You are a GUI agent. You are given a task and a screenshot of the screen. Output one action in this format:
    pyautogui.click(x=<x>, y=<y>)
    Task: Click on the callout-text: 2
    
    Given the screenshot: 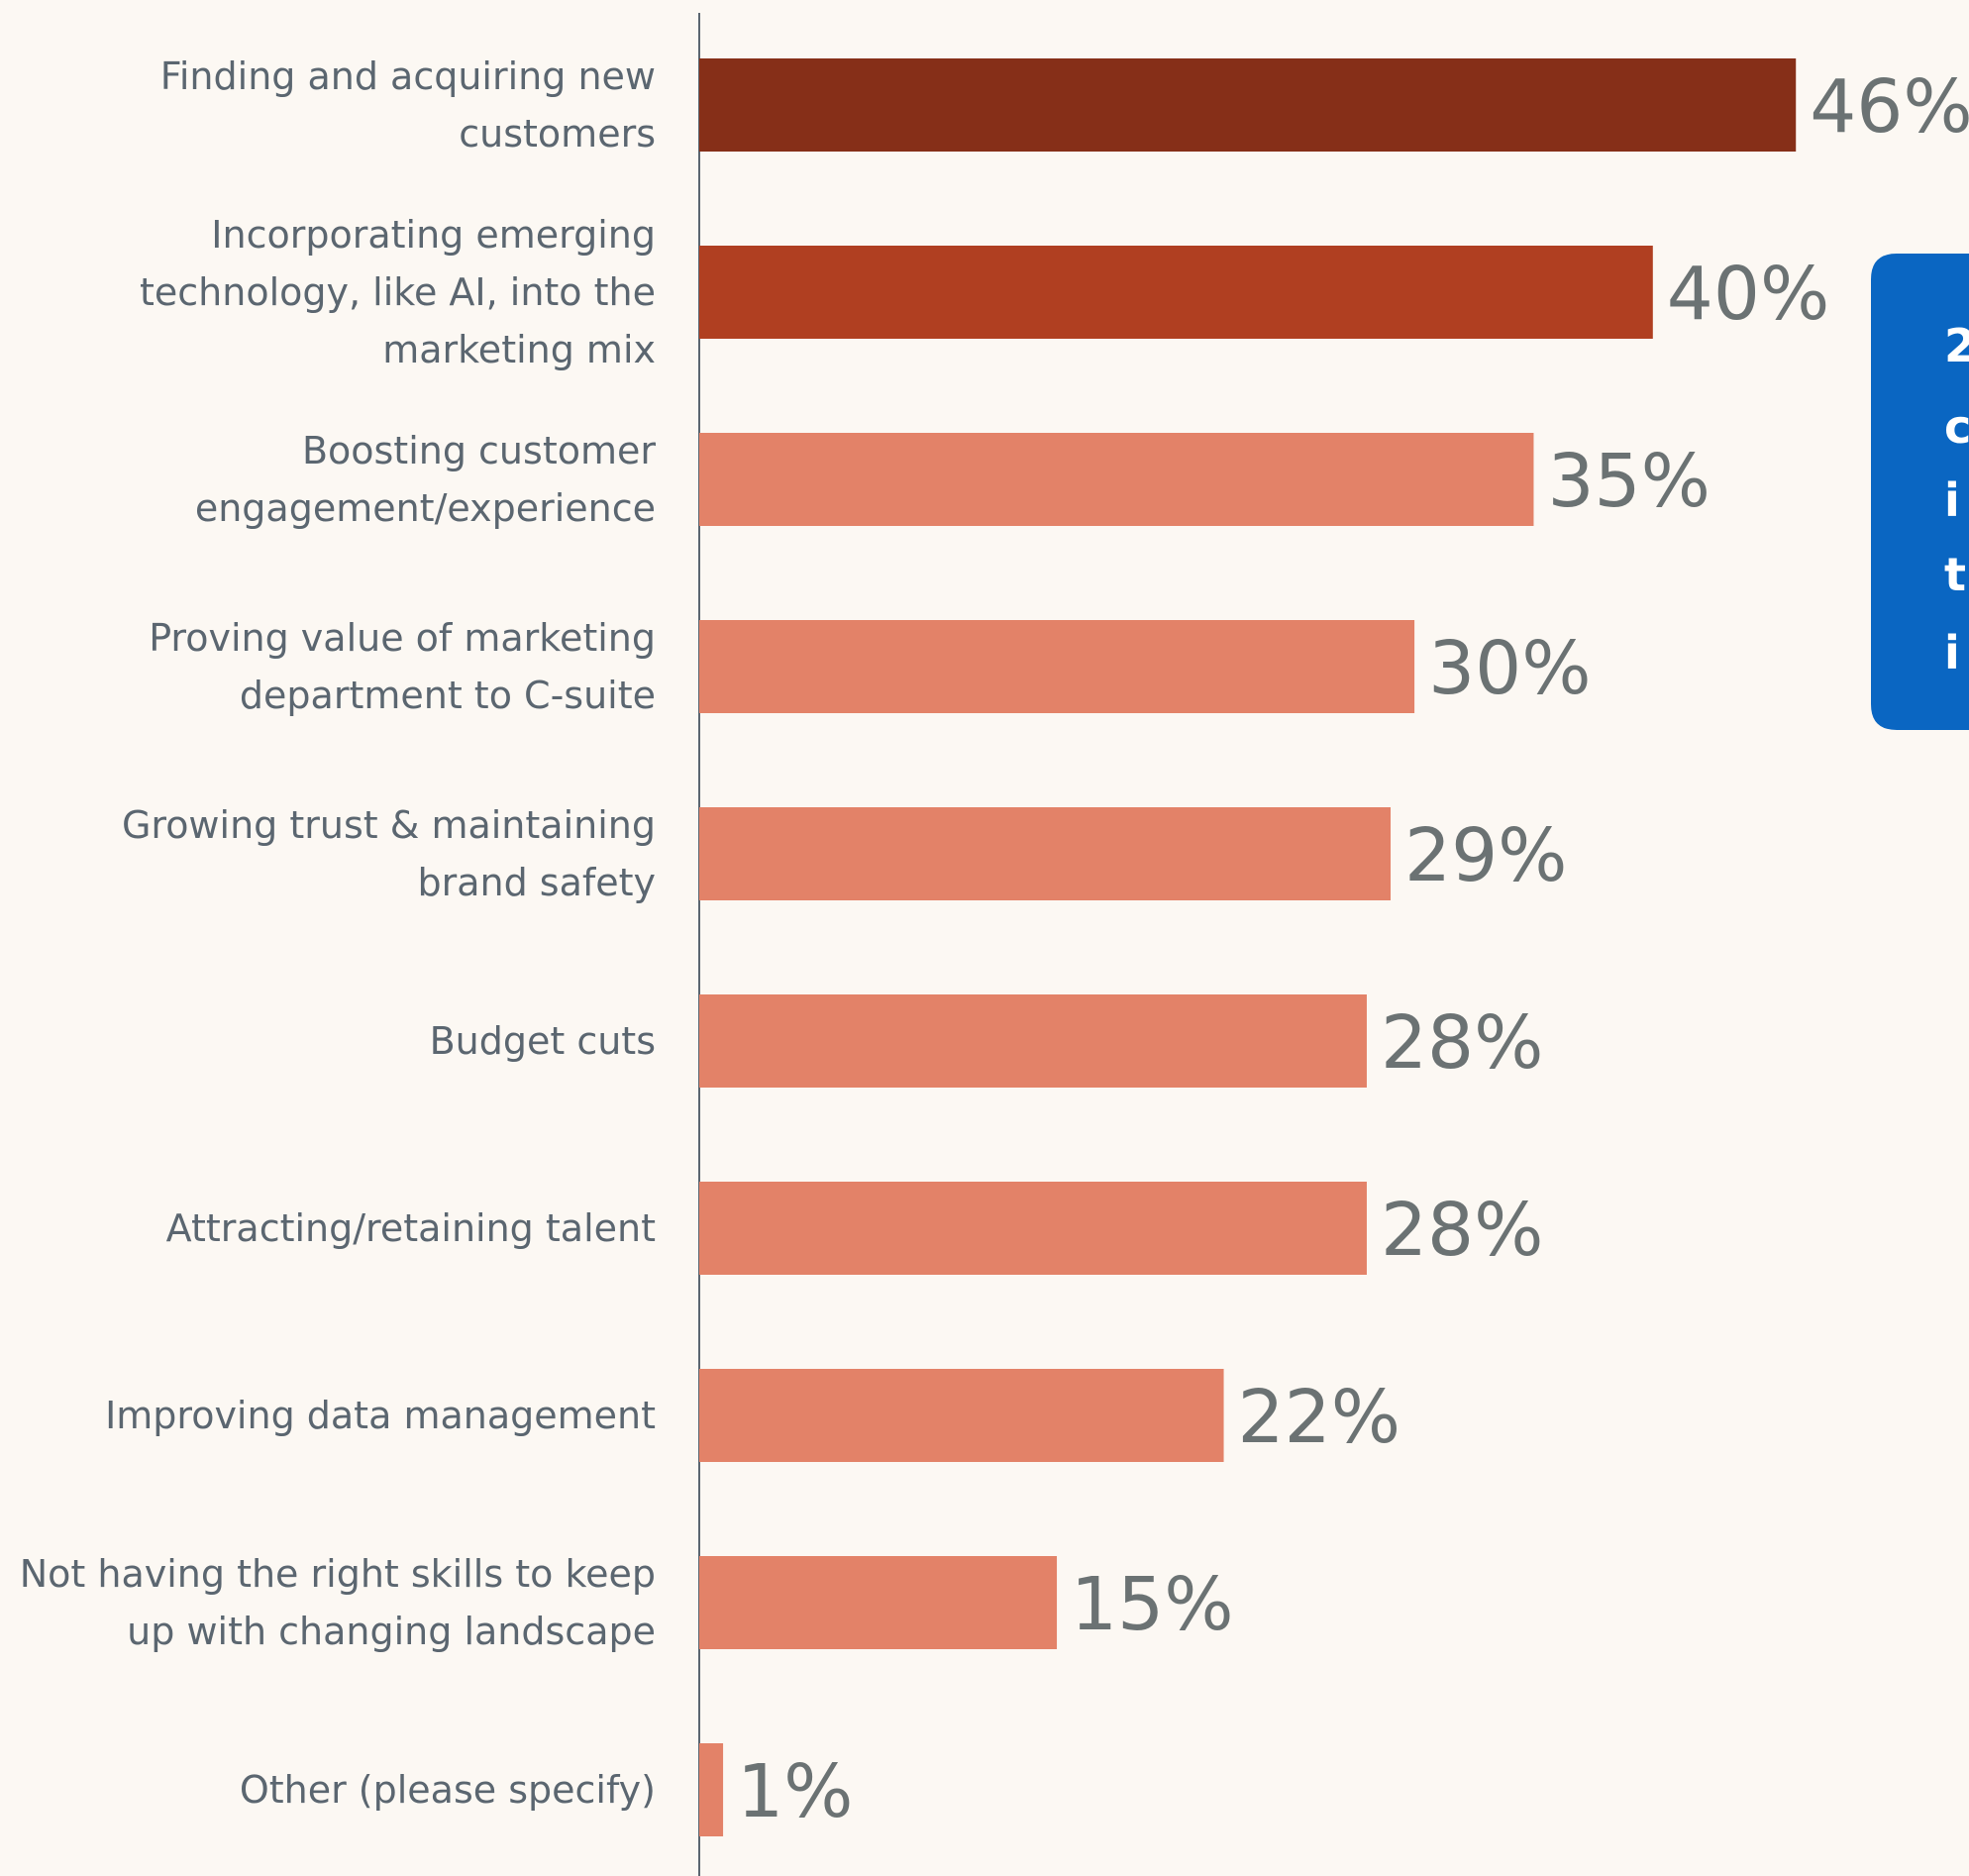 What is the action you would take?
    pyautogui.click(x=1956, y=345)
    